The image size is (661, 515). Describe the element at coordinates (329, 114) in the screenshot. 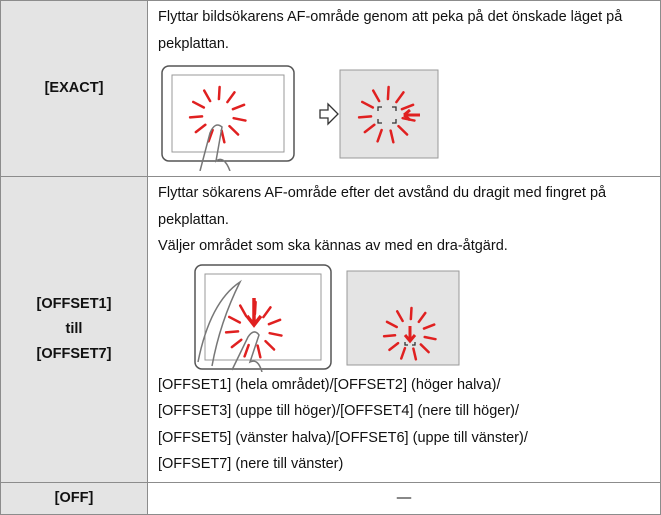

I see `arrow` at that location.